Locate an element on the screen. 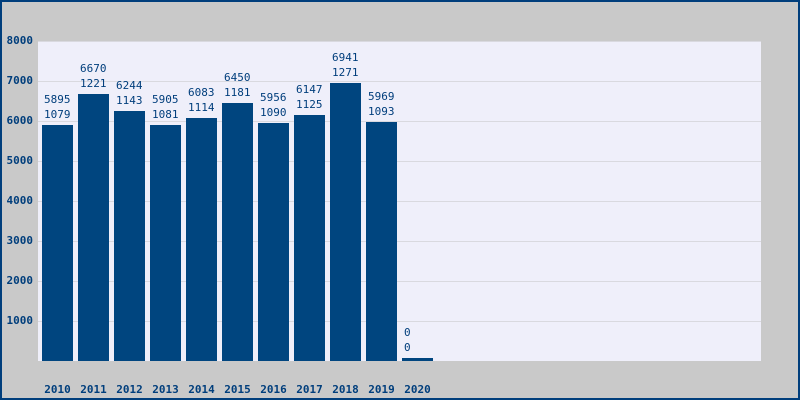 The height and width of the screenshot is (400, 800). bar-2015 is located at coordinates (237, 232).